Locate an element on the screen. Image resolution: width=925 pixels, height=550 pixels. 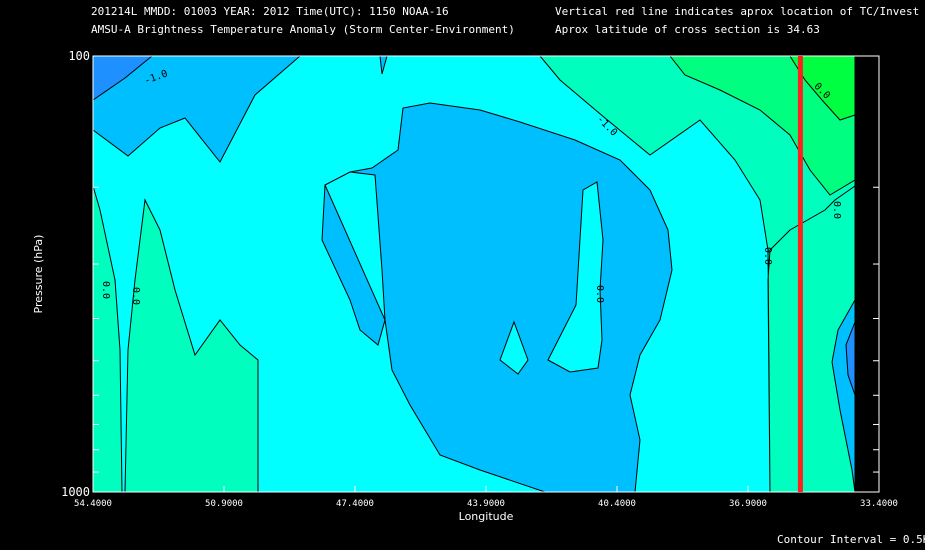
x-tick-label: 36.9000 is located at coordinates (748, 504).